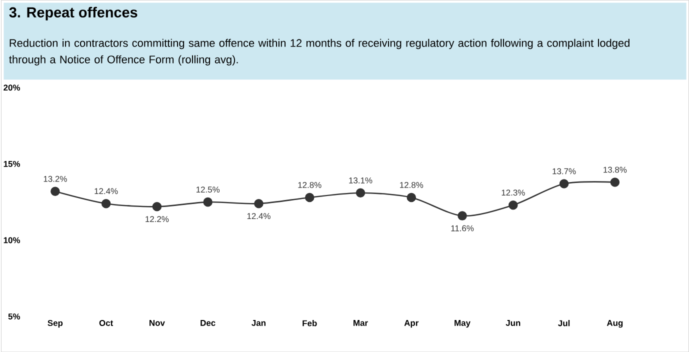 The height and width of the screenshot is (352, 689). Describe the element at coordinates (564, 171) in the screenshot. I see `data-label: 13.7%` at that location.